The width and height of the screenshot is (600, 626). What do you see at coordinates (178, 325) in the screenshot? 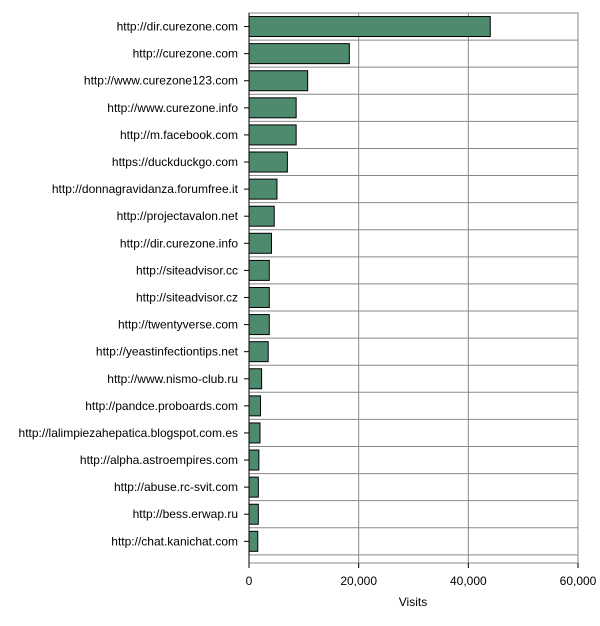
I see `y-tick-label: http://twentyverse.com` at bounding box center [178, 325].